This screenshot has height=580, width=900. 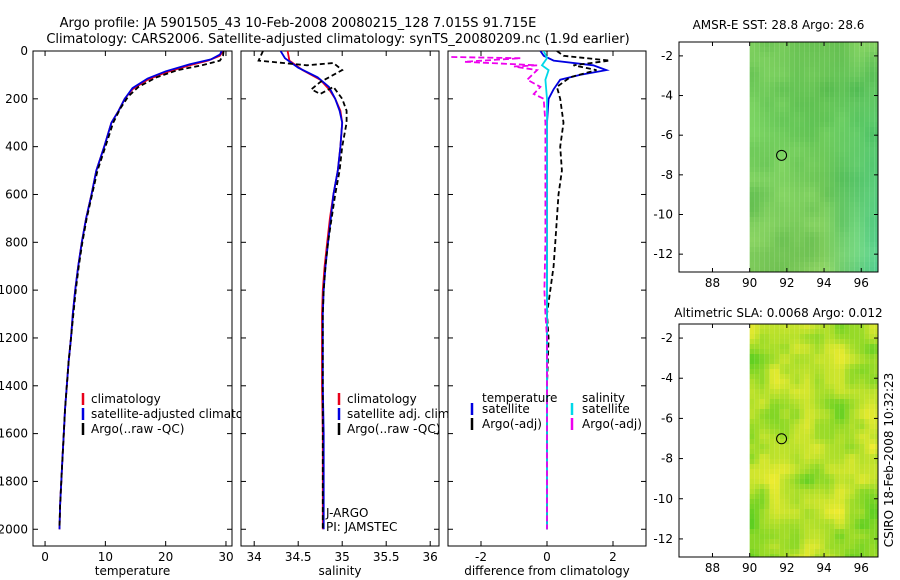 I want to click on legend-label: climatology, so click(x=382, y=399).